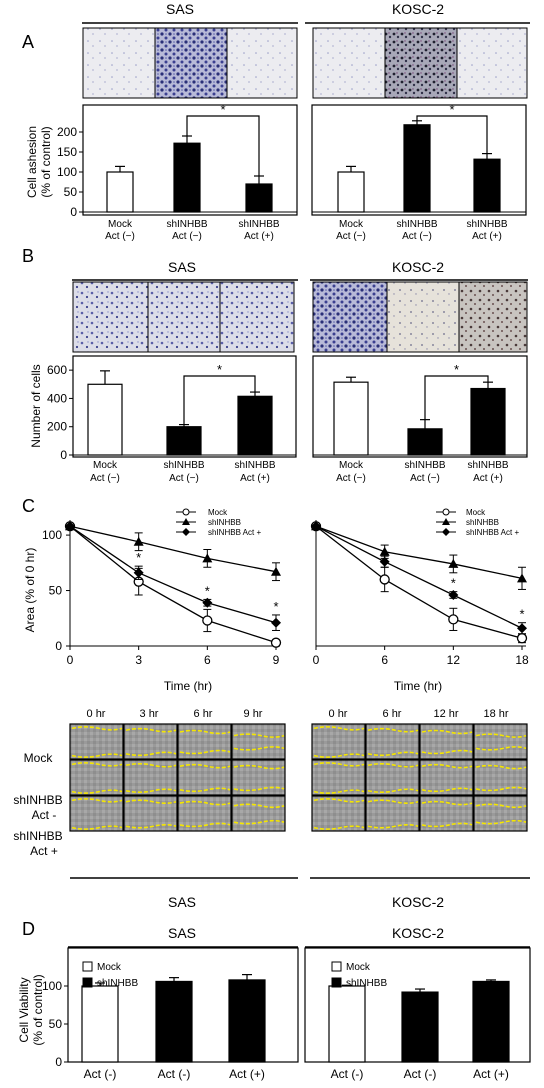  I want to click on time-label: 3 hr, so click(149, 714).